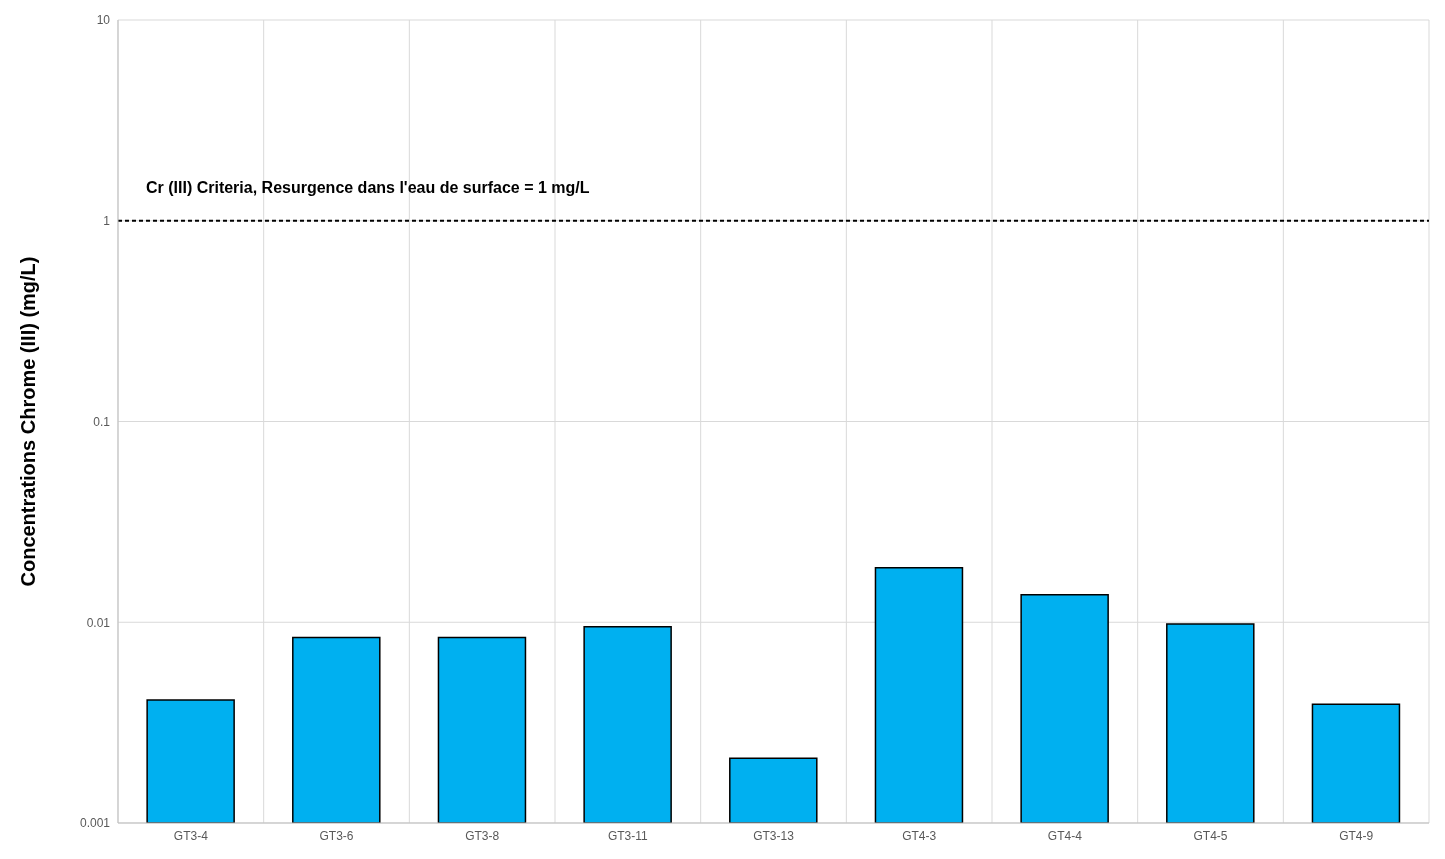  Describe the element at coordinates (103, 20) in the screenshot. I see `y-tick-label: 10` at that location.